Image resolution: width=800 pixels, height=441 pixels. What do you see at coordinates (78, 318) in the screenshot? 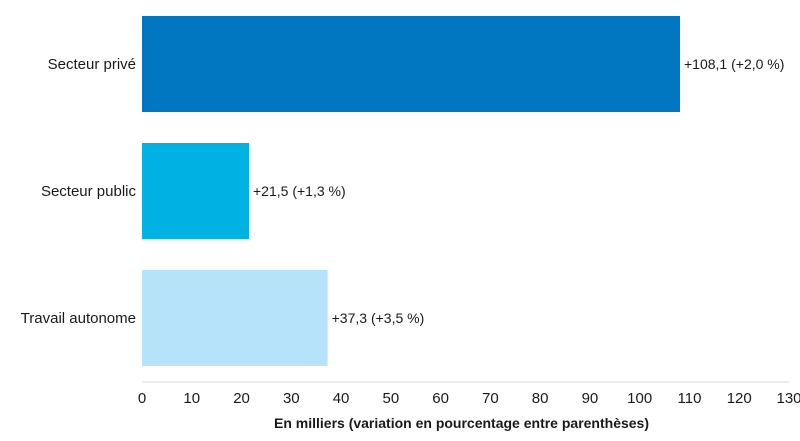
I see `category-label: Travail autonome` at bounding box center [78, 318].